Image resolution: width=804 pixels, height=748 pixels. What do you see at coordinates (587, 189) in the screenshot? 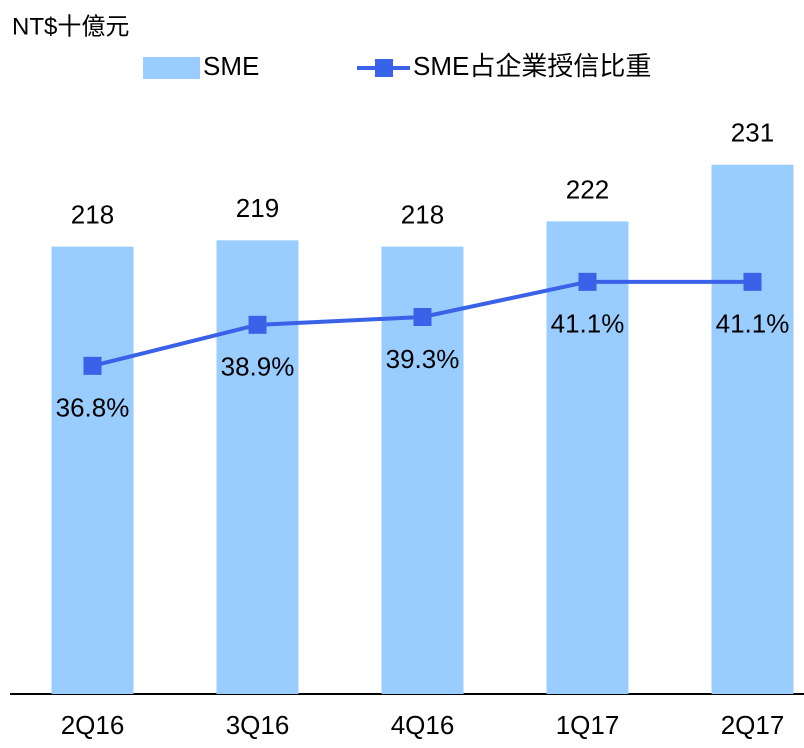
I see `bar-value-label: 222` at bounding box center [587, 189].